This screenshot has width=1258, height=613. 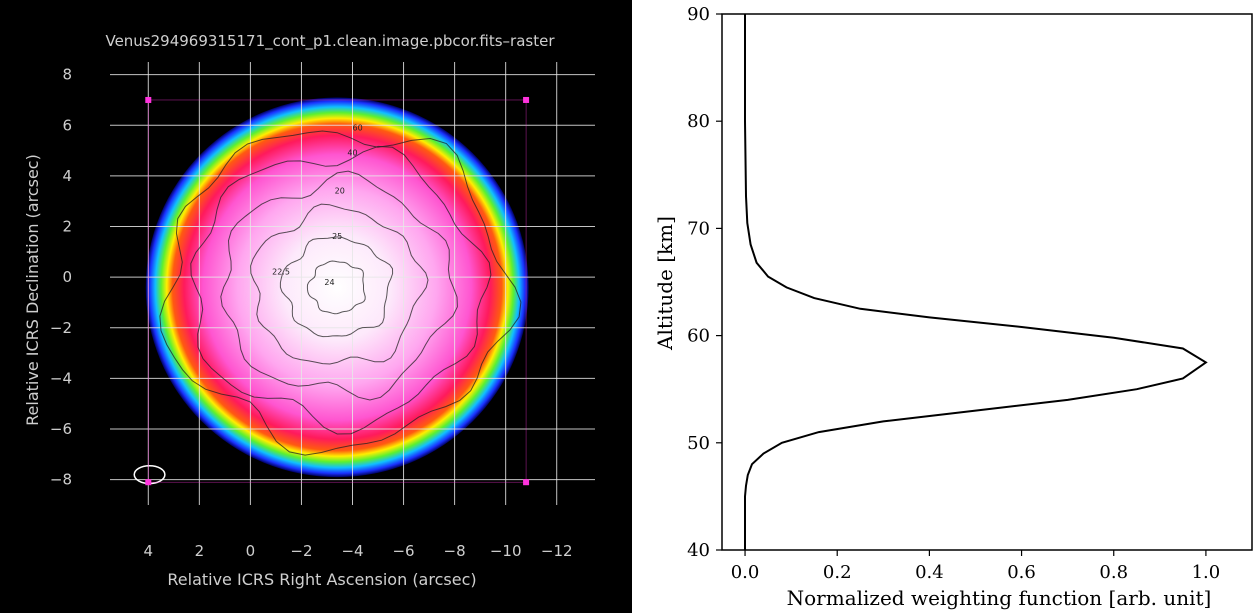 I want to click on y-tick-label-6: −4, so click(x=61, y=378).